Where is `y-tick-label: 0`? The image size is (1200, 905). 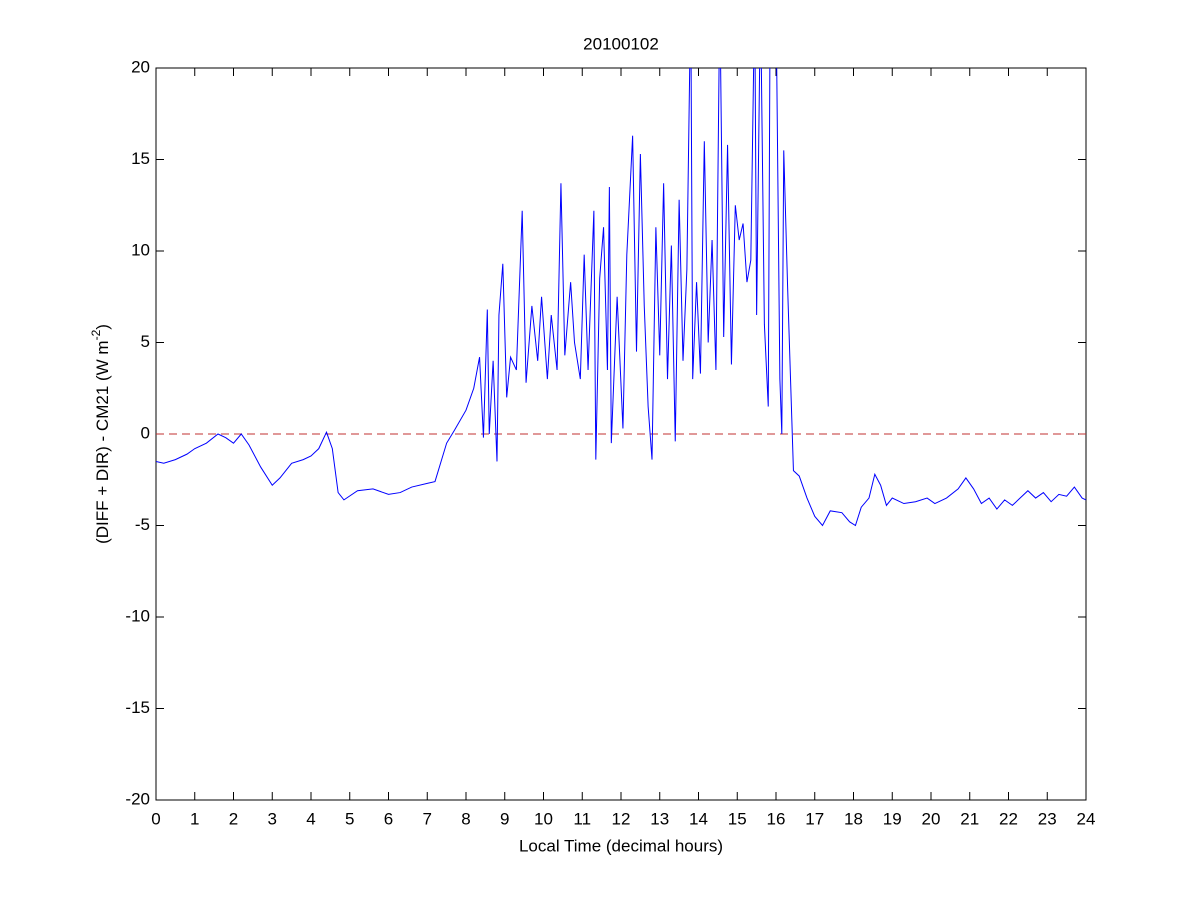
y-tick-label: 0 is located at coordinates (145, 432).